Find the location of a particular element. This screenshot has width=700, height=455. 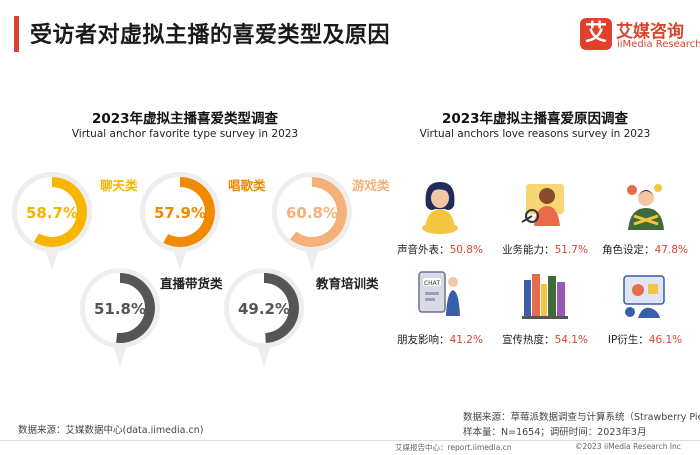

reason-label-0: 声音外表：50.8% is located at coordinates (440, 250).